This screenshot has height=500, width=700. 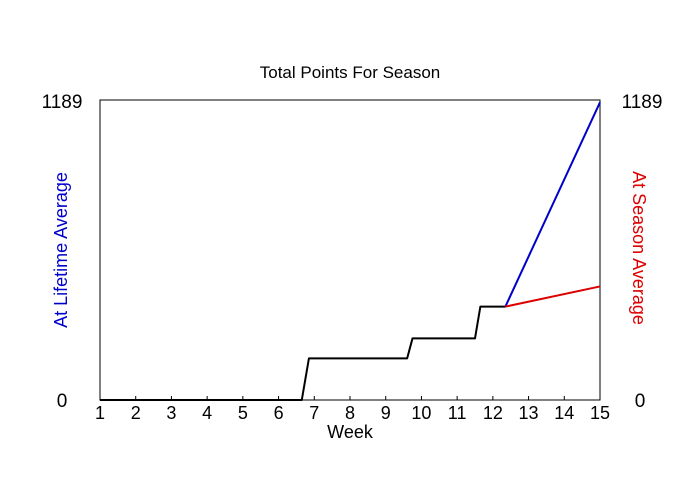 I want to click on series-line-projection-lifetime, so click(x=552, y=204).